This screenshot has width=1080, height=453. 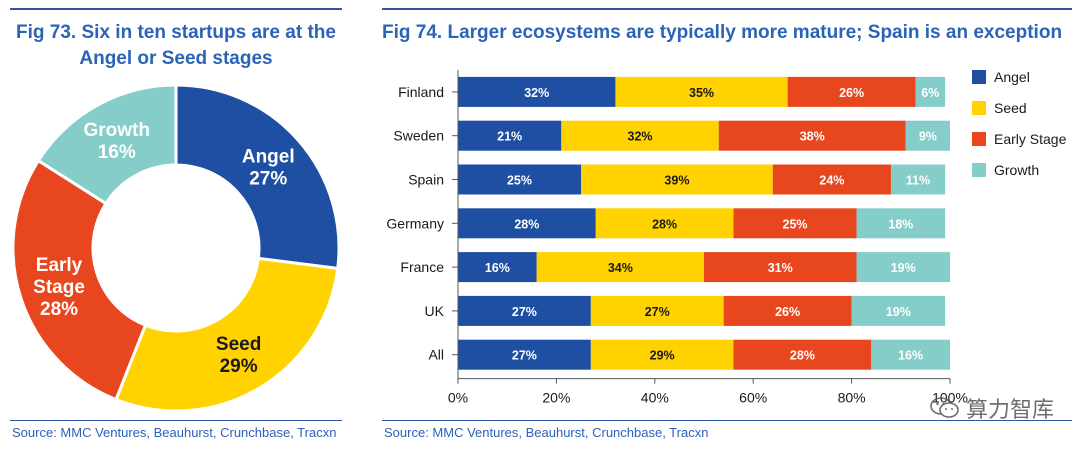 I want to click on bar-finland-angel, so click(x=537, y=91).